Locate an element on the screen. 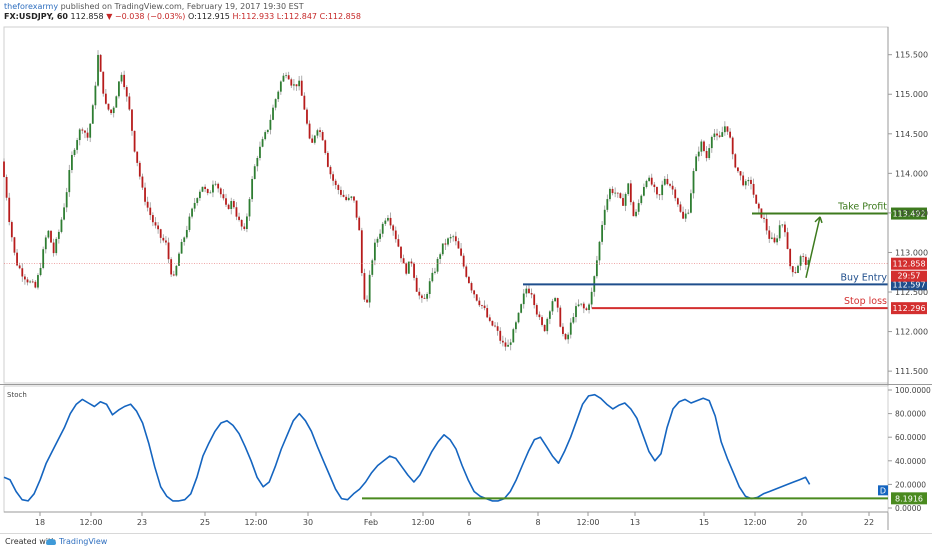  time-tick-label: 30 is located at coordinates (308, 522).